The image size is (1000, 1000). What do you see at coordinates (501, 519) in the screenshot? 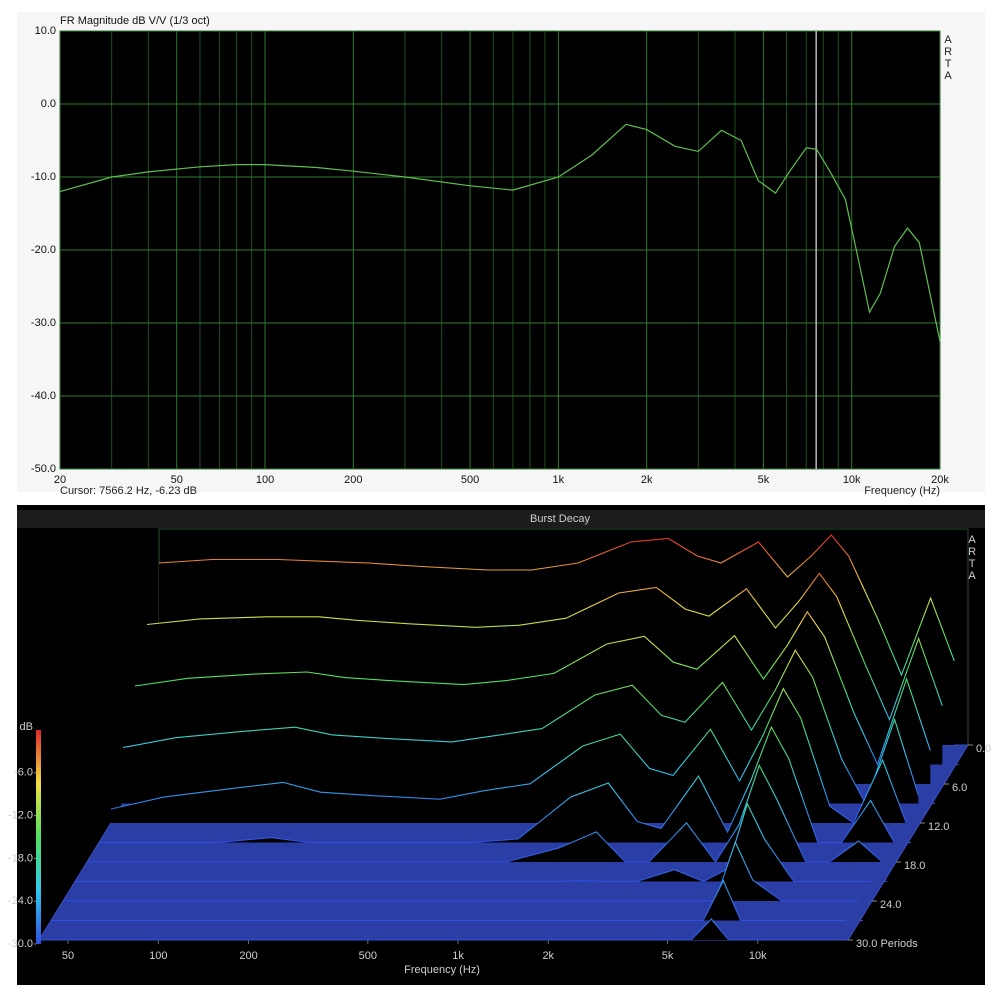
I see `title-bar` at bounding box center [501, 519].